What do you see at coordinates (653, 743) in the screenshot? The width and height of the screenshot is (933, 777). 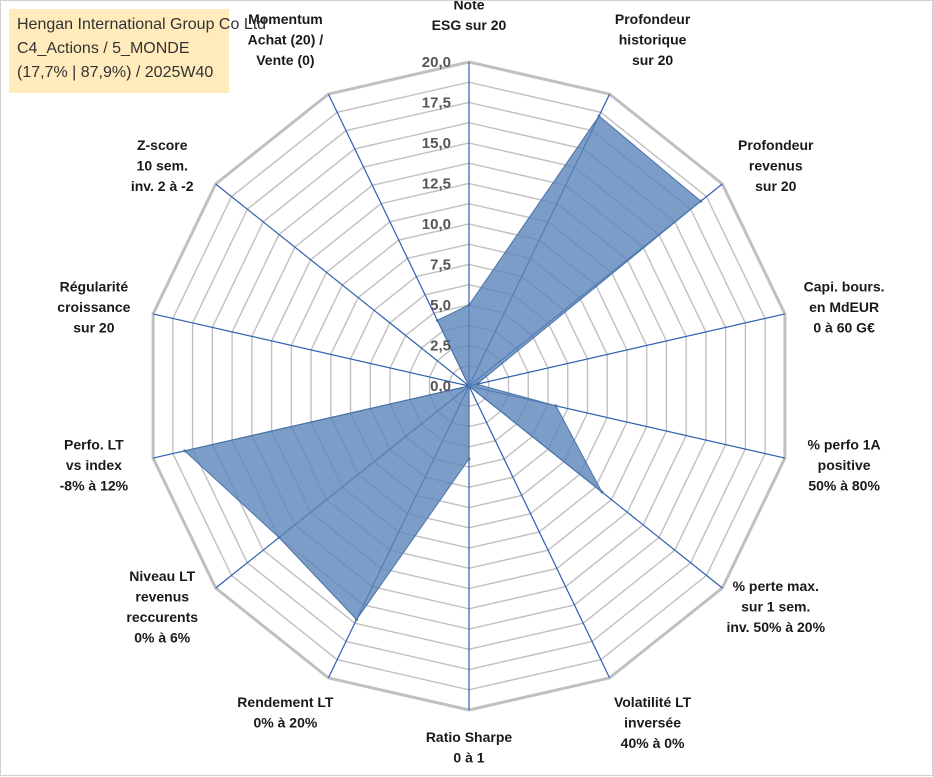 I see `axis-label: 40% à 0%` at bounding box center [653, 743].